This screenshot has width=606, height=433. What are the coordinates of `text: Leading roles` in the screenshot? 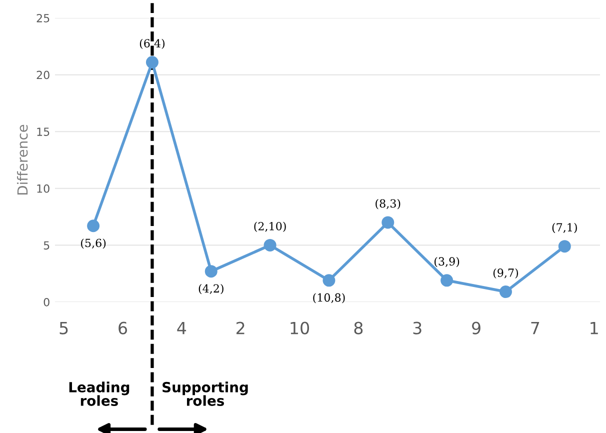 It's located at (99, 394).